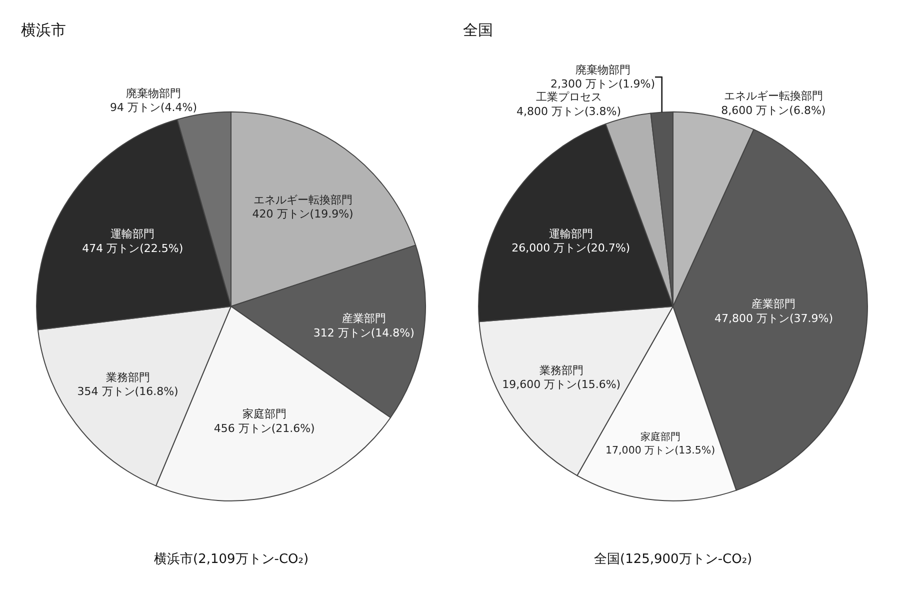 Image resolution: width=904 pixels, height=590 pixels. Describe the element at coordinates (773, 110) in the screenshot. I see `data-label: 8,600 万トン(6.8%)` at that location.